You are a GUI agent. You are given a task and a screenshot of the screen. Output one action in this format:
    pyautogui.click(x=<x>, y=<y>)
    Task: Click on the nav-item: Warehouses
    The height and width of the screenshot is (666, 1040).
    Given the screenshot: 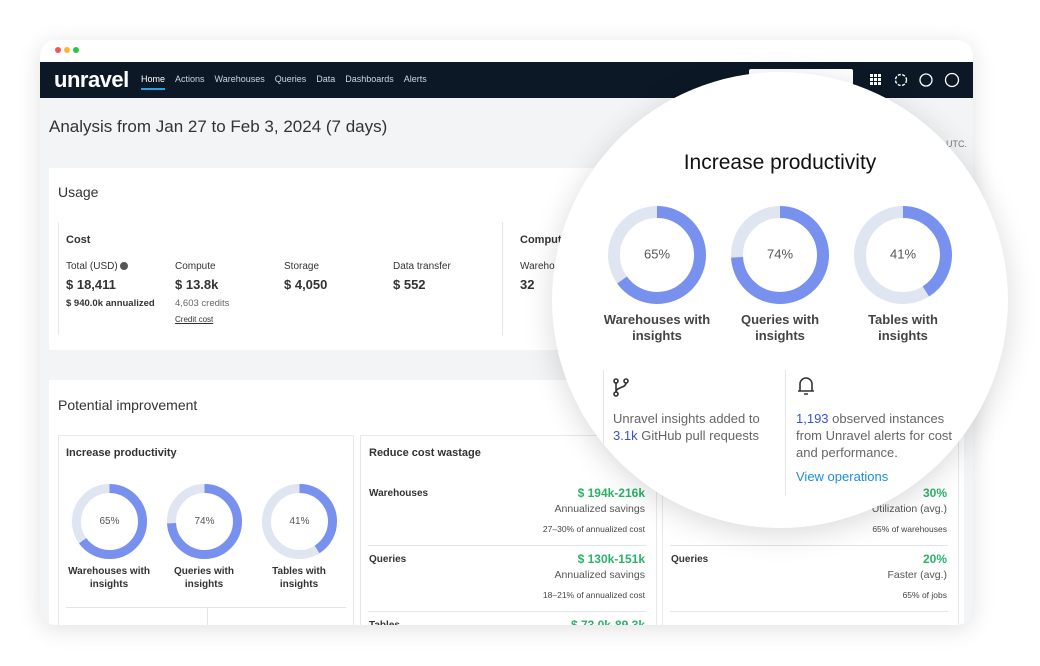 What is the action you would take?
    pyautogui.click(x=239, y=79)
    